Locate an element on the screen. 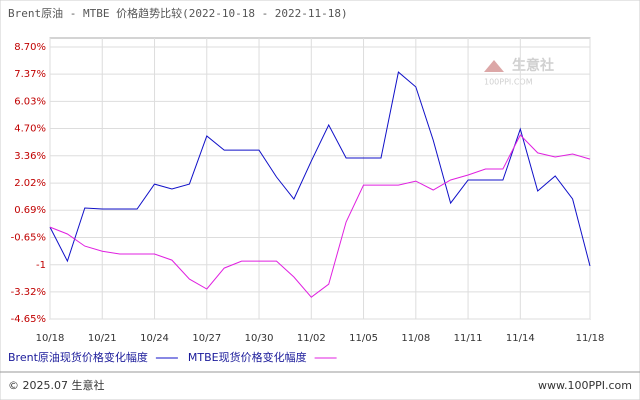 This screenshot has width=640, height=400. x-tick-label: 10/30 is located at coordinates (259, 338).